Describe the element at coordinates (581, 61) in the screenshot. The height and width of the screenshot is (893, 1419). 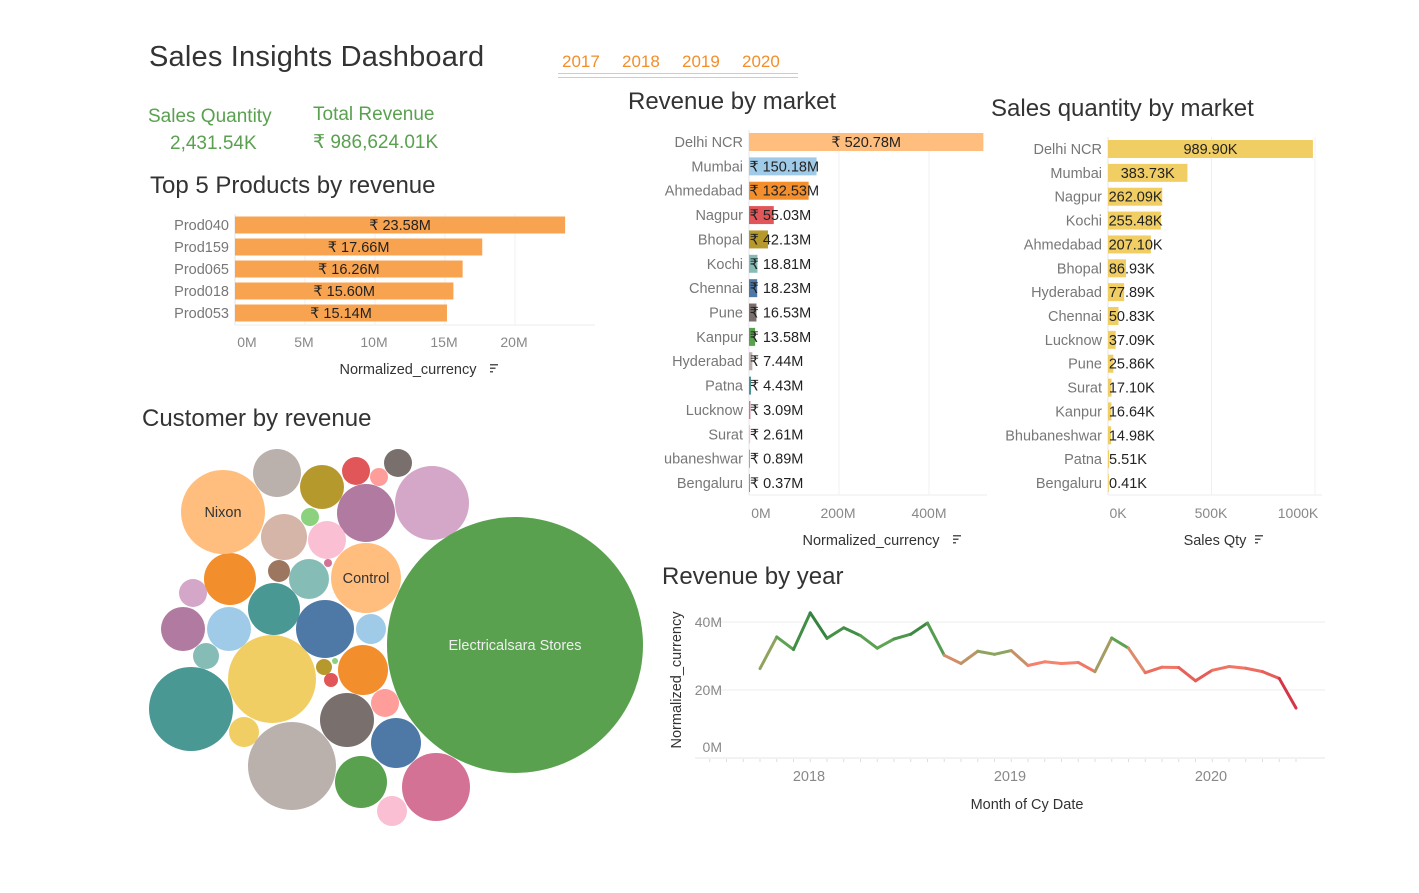
I see `year-filter-2017: 2017` at that location.